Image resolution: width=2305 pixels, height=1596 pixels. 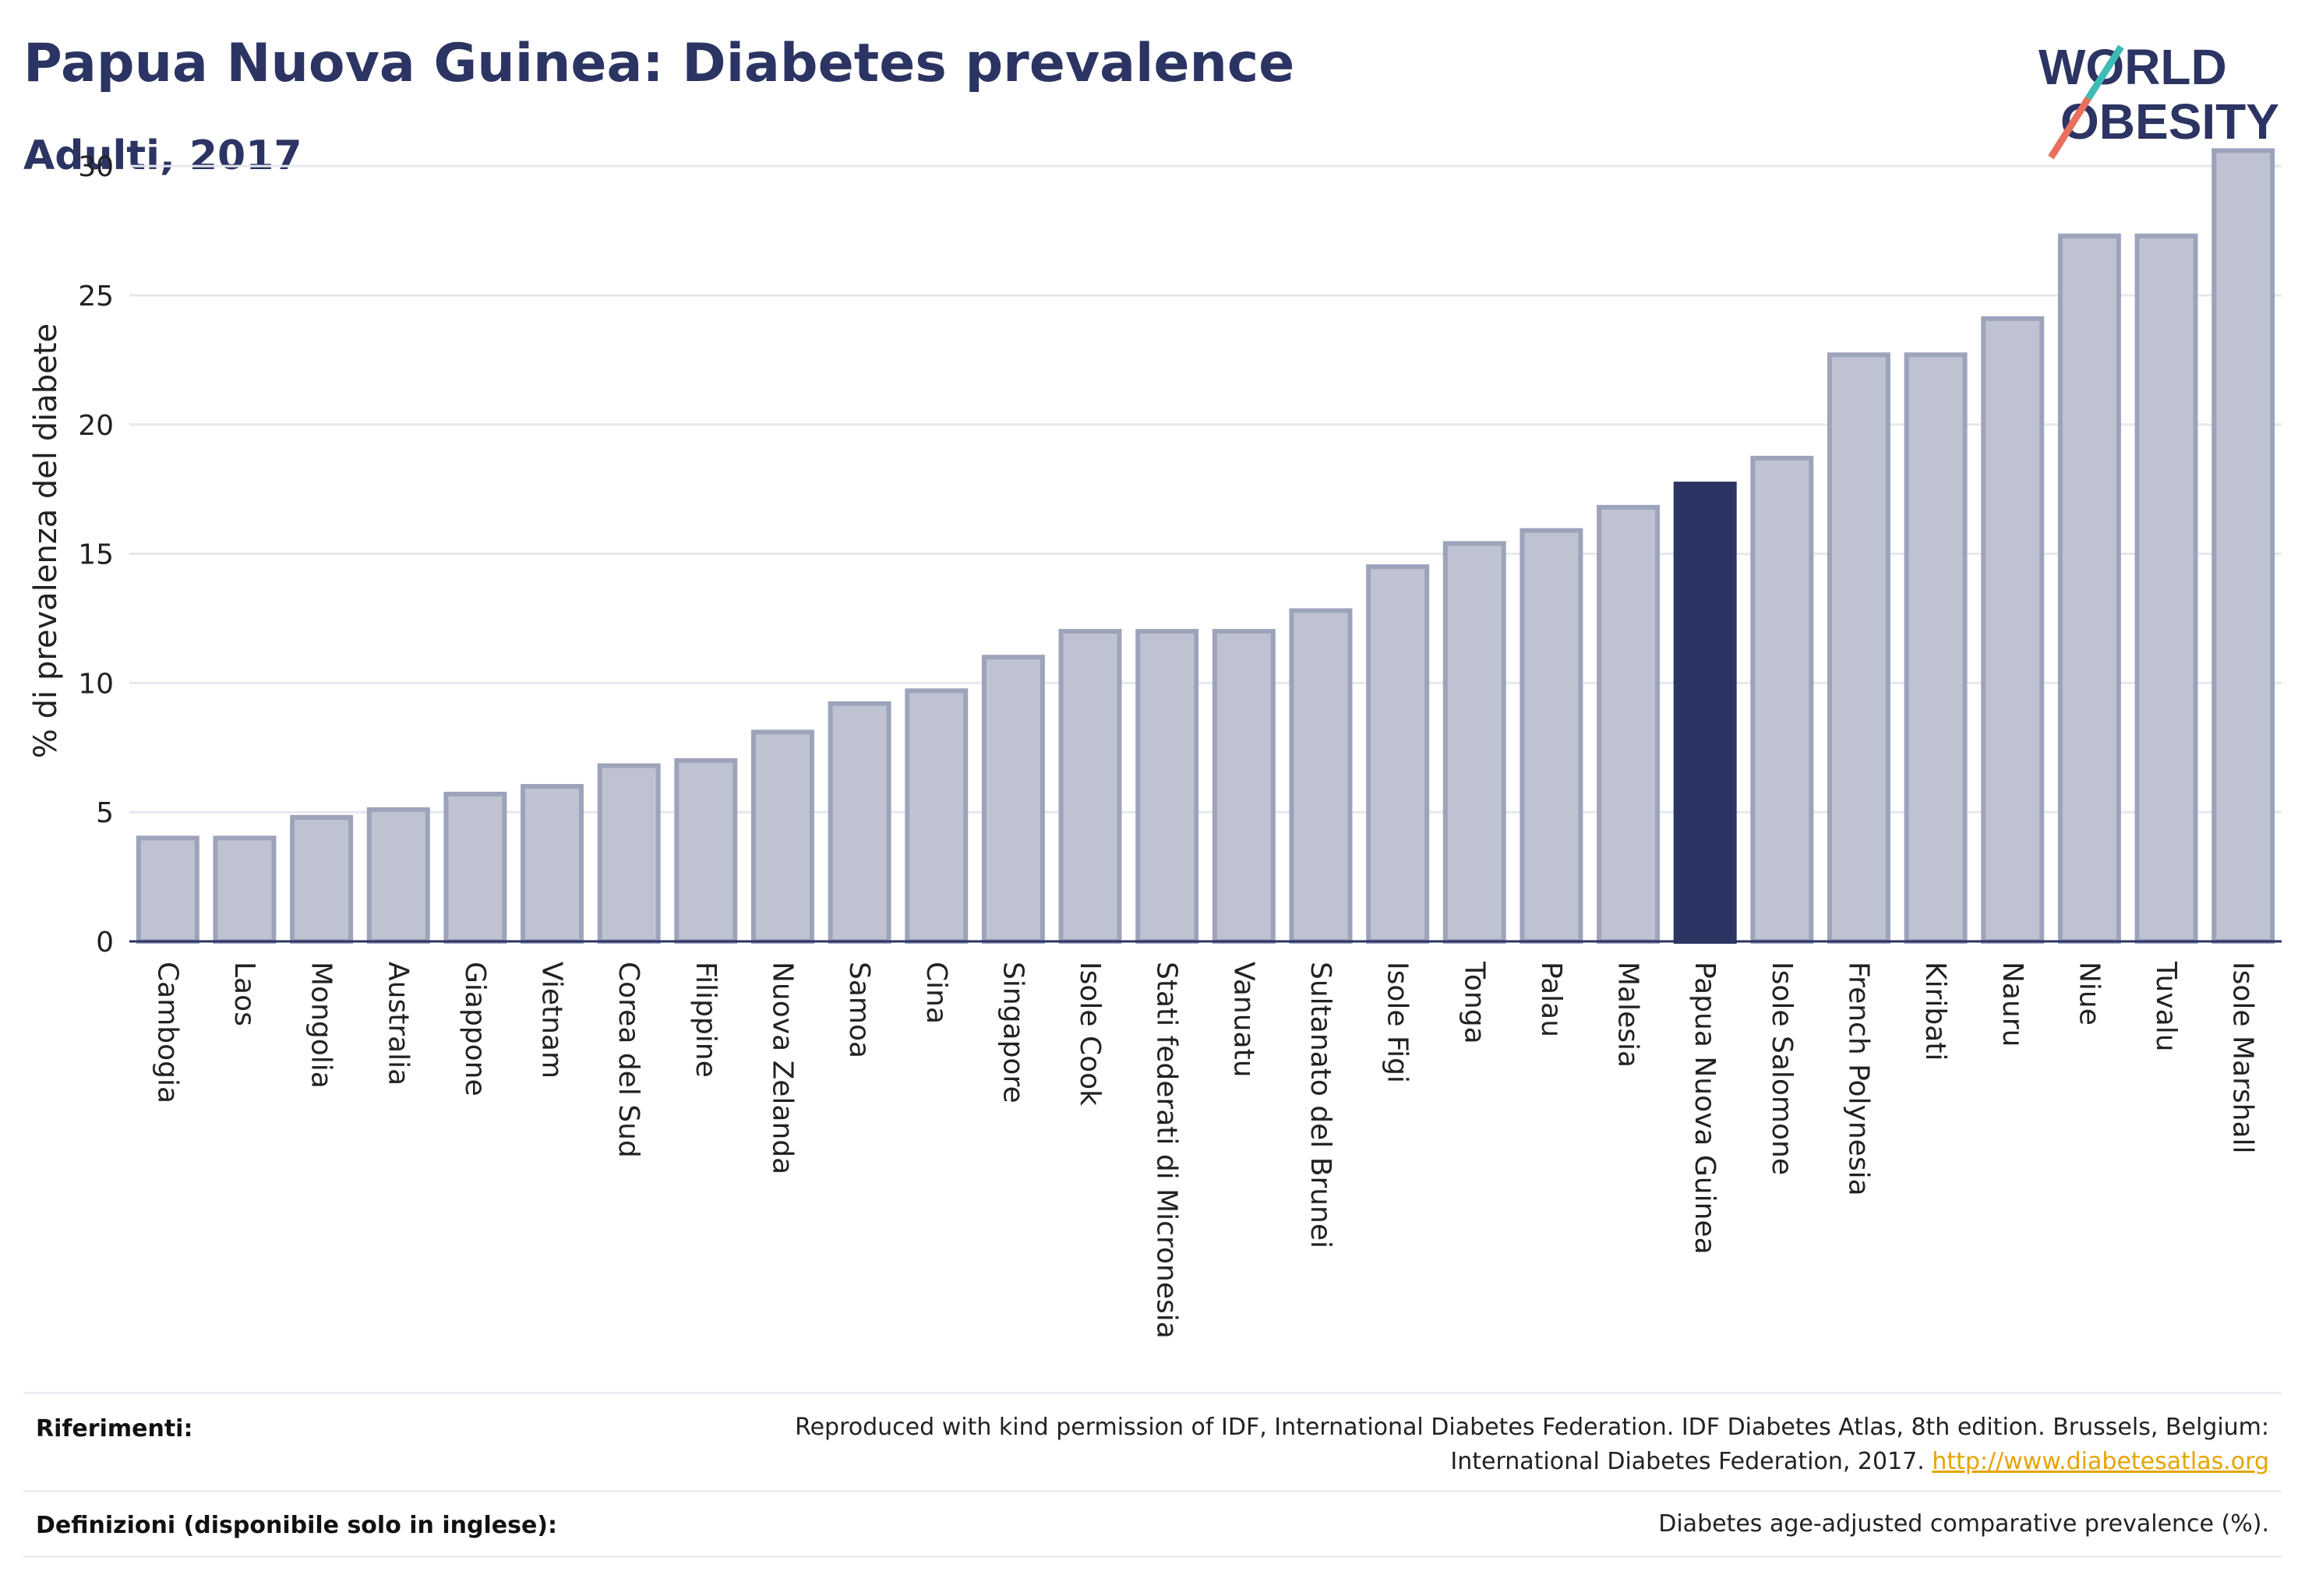 I want to click on y-tick-label: 20, so click(x=96, y=426).